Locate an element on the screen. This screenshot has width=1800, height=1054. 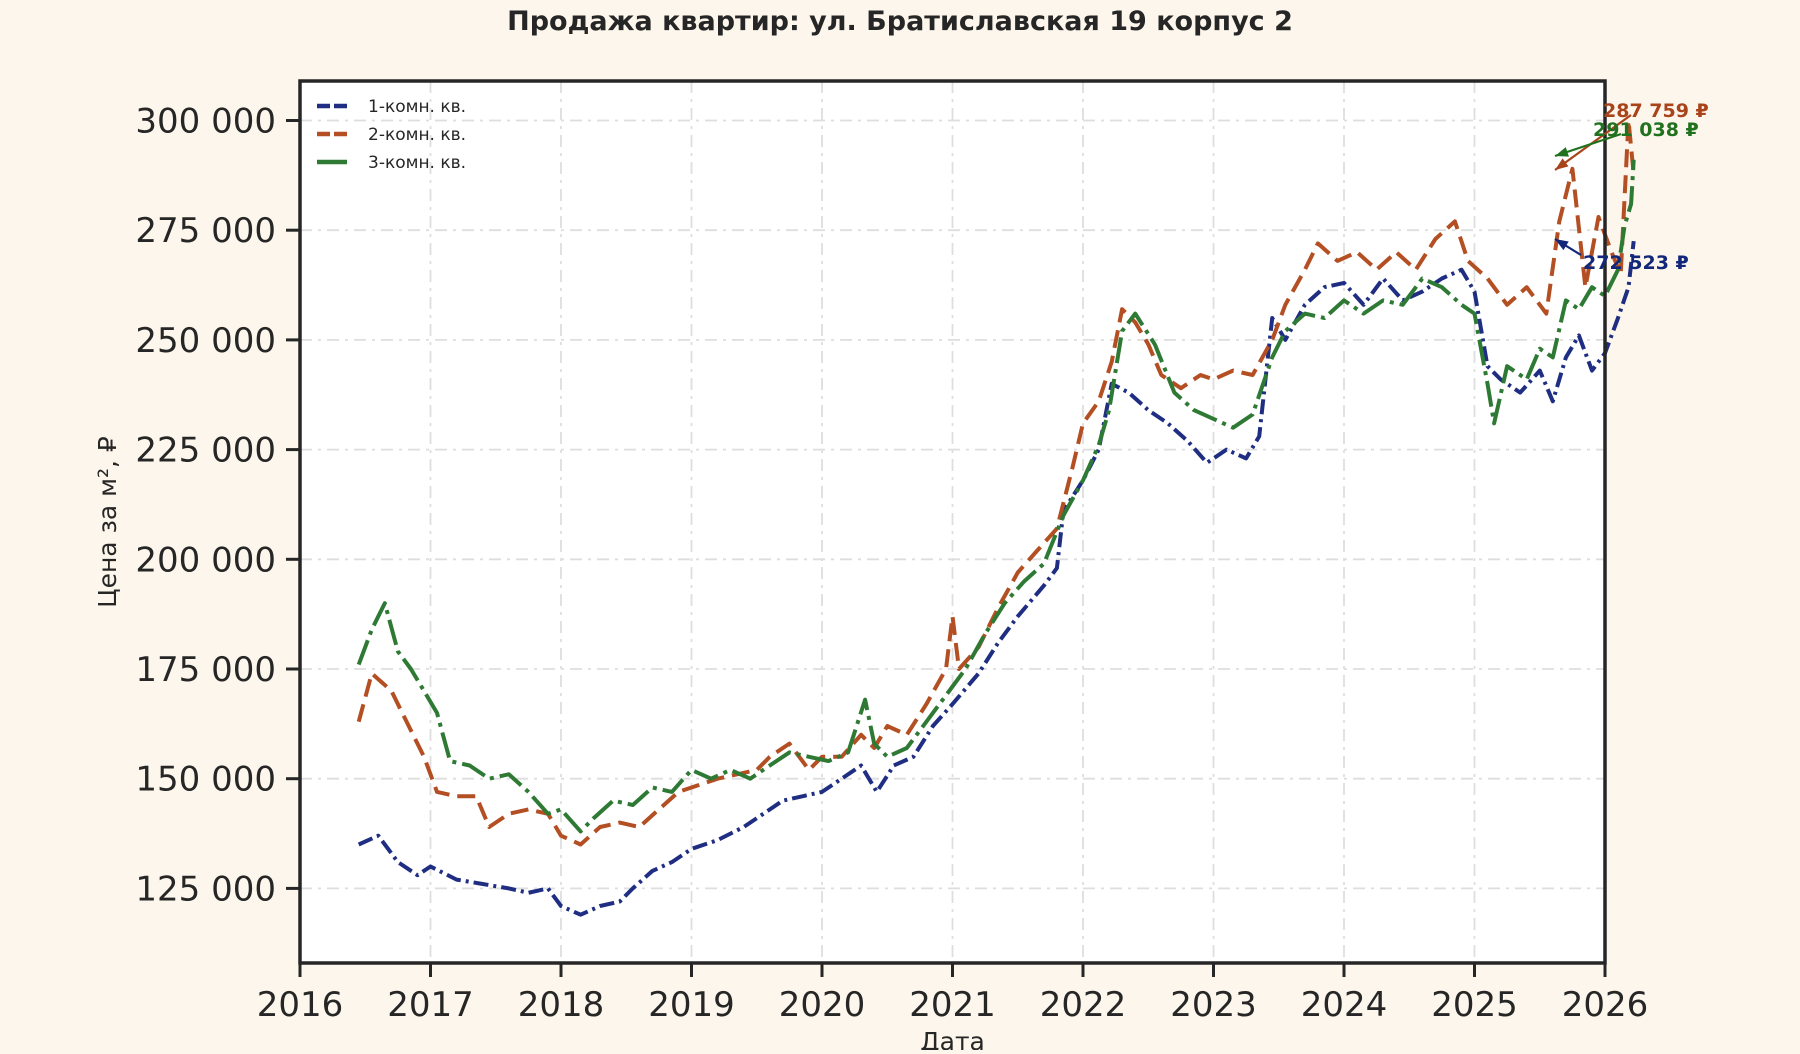
legend-label: 3-комн. кв. is located at coordinates (417, 163).